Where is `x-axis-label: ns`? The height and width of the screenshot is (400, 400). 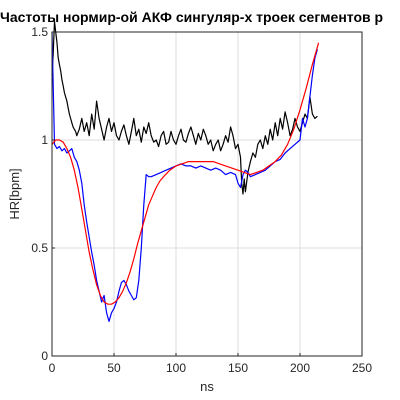
x-axis-label: ns is located at coordinates (207, 386).